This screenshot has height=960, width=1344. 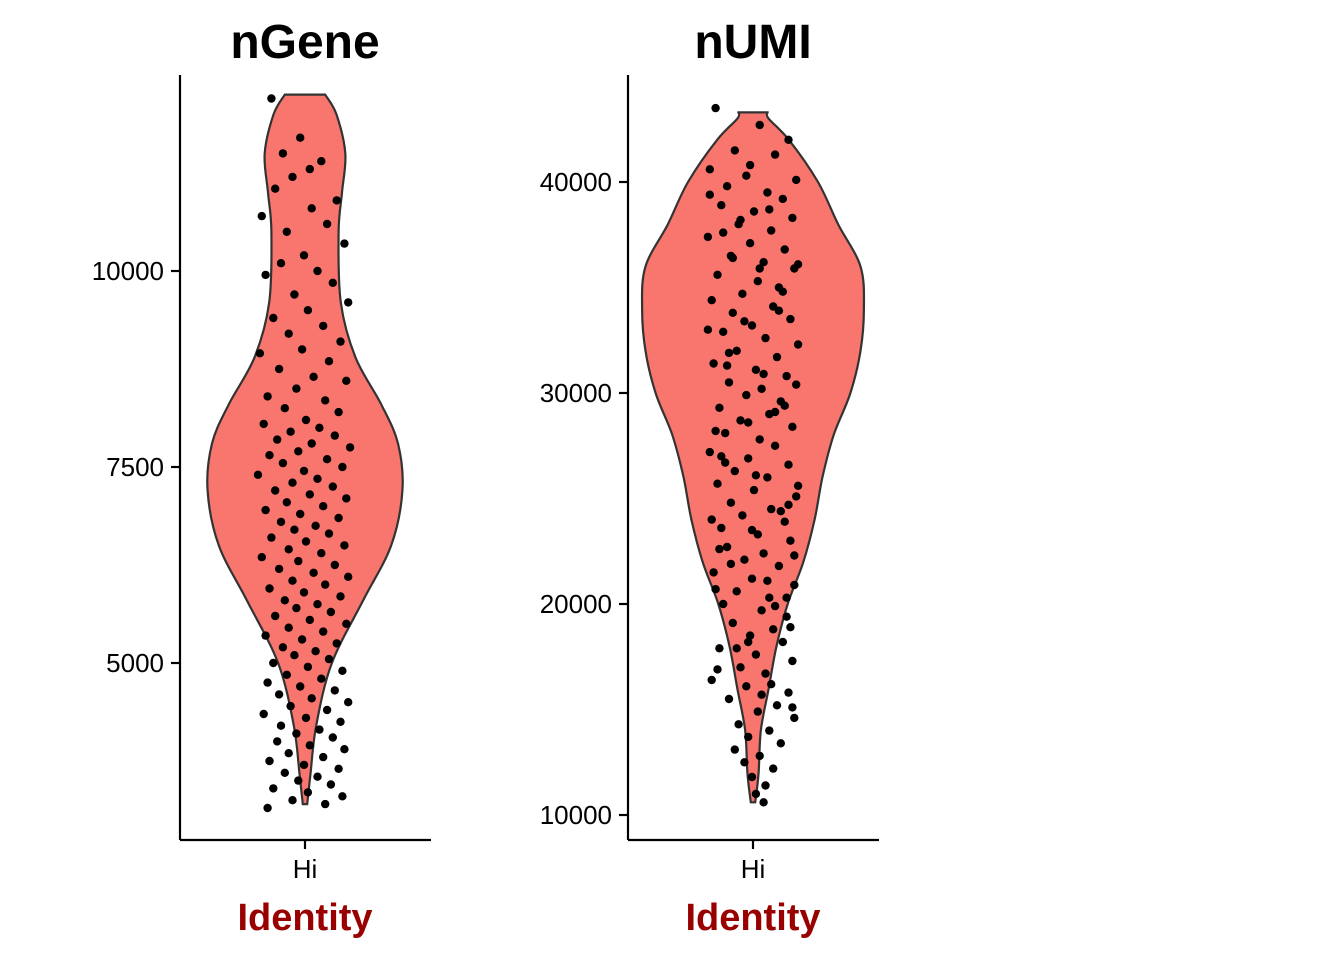 What do you see at coordinates (305, 449) in the screenshot?
I see `violin-body` at bounding box center [305, 449].